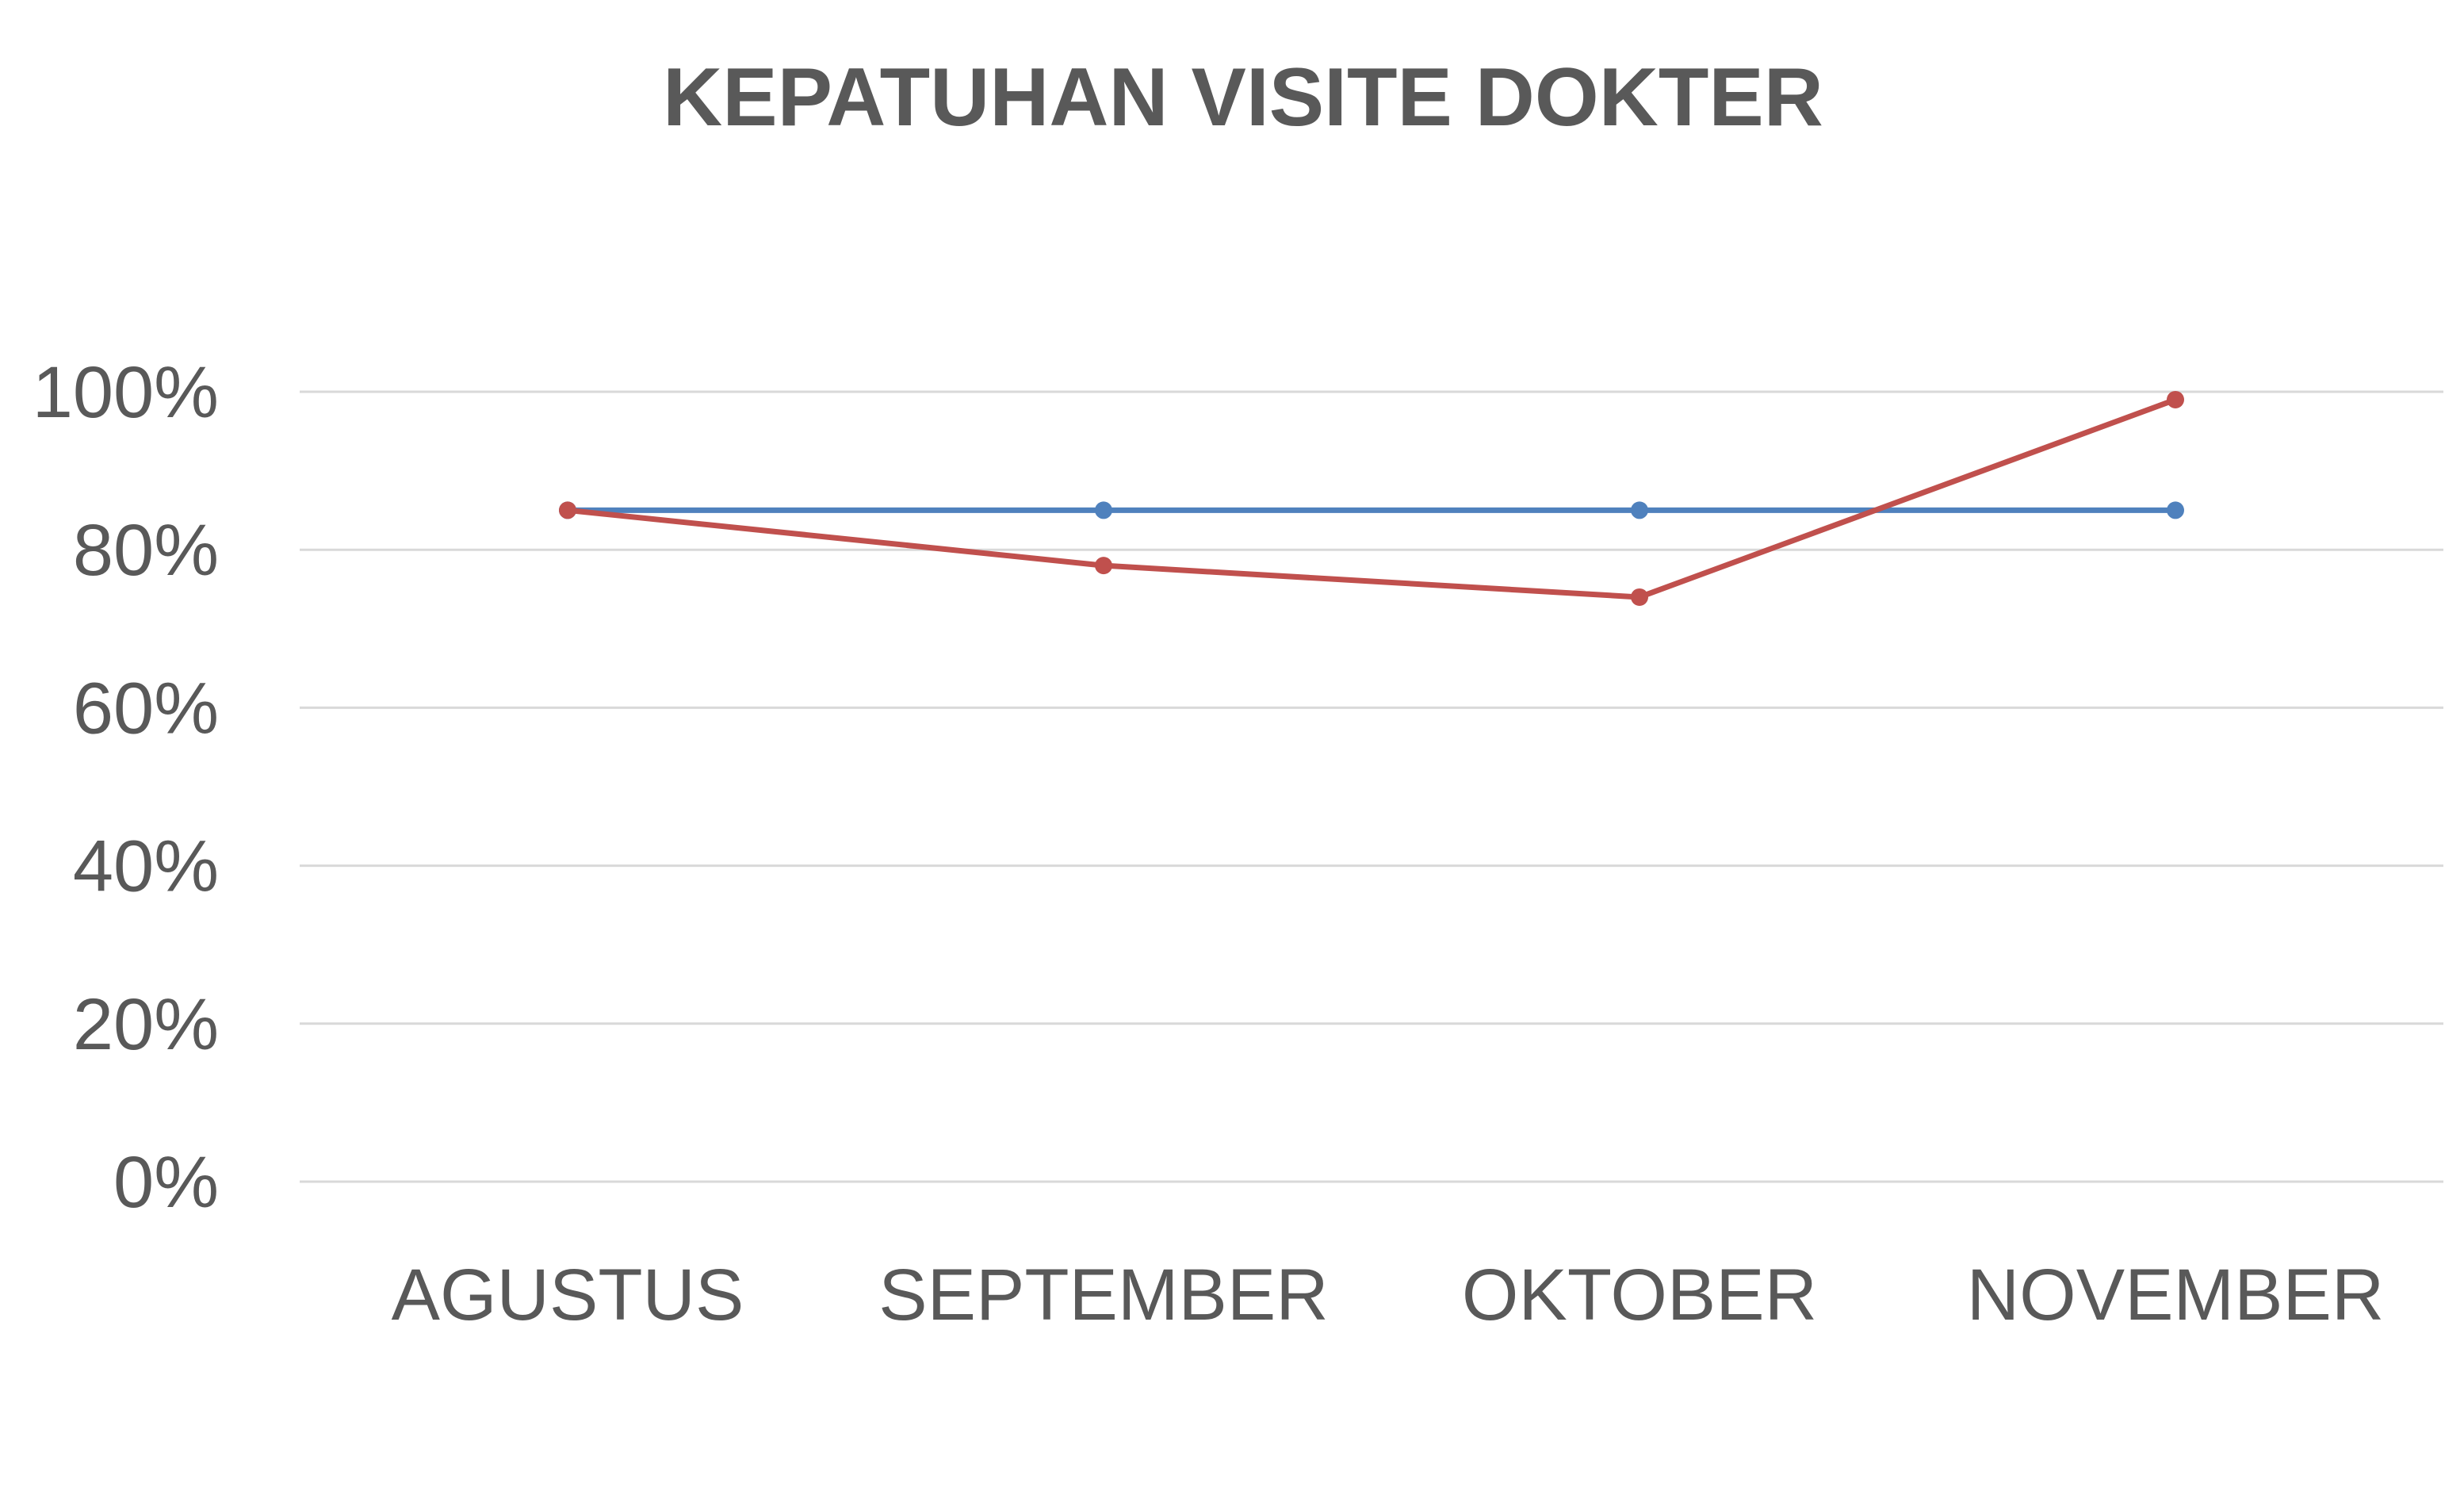  What do you see at coordinates (2176, 1295) in the screenshot?
I see `x-tick-label: NOVEMBER` at bounding box center [2176, 1295].